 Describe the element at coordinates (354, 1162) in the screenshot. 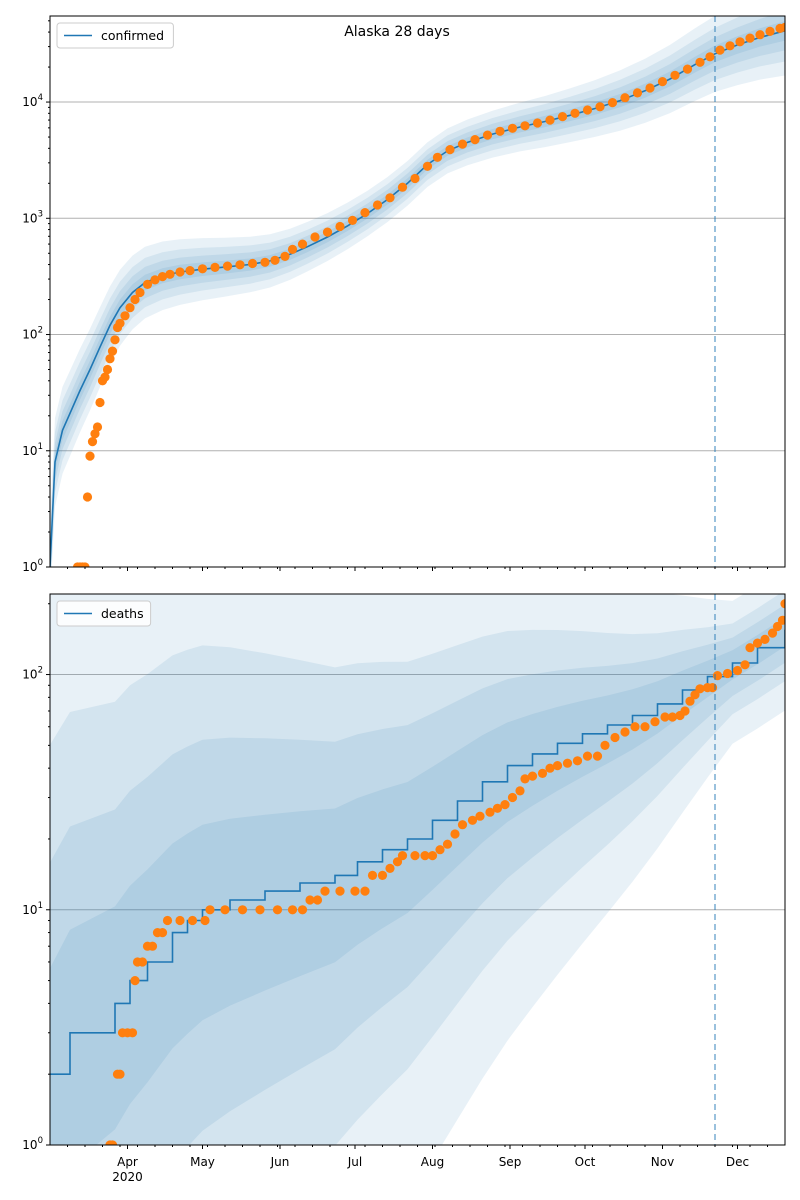

I see `x-tick-label: Jul` at that location.